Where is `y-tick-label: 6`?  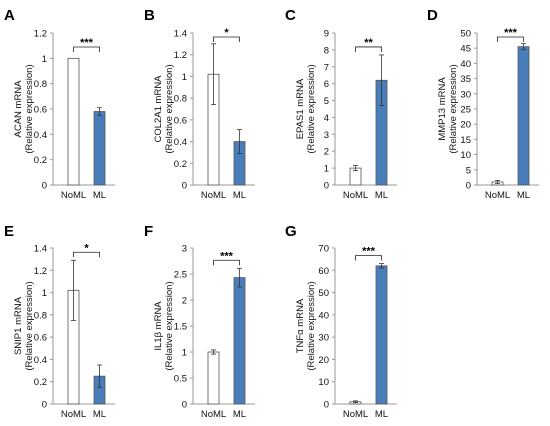
y-tick-label: 6 is located at coordinates (326, 84).